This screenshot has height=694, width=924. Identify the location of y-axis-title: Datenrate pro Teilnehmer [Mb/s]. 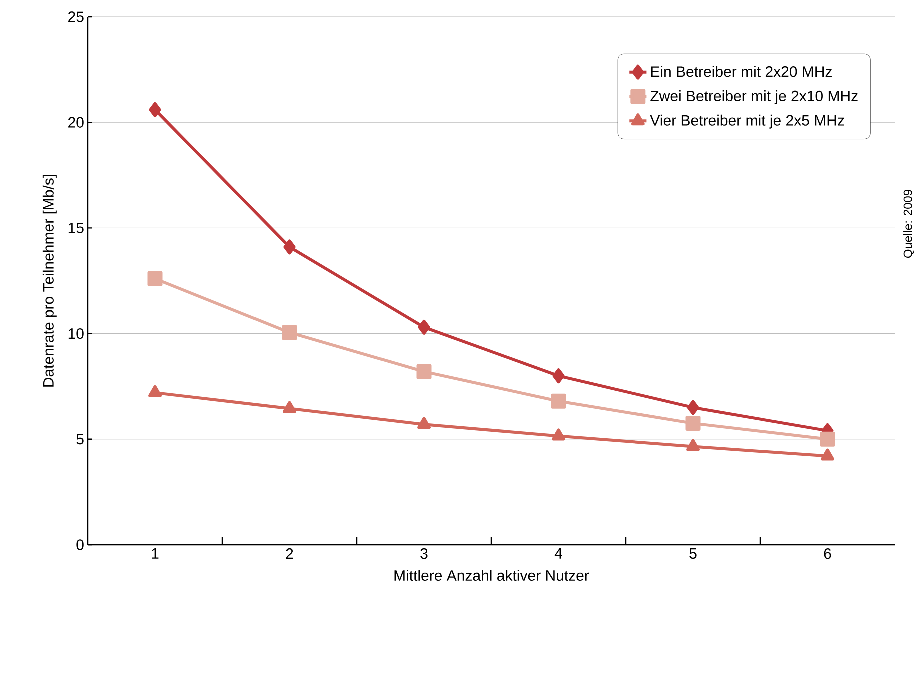
(49, 280).